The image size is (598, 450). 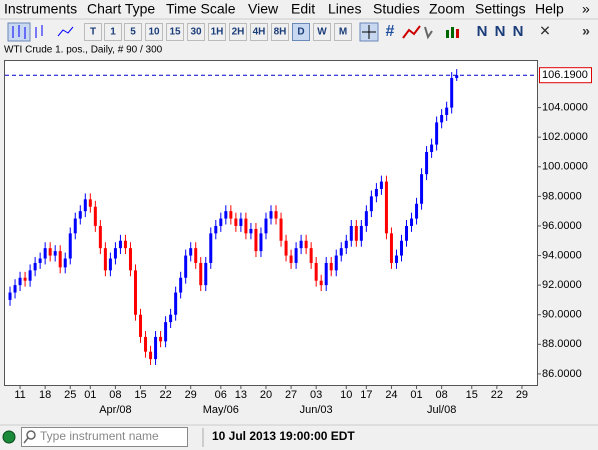 What do you see at coordinates (263, 9) in the screenshot?
I see `menu-item: View` at bounding box center [263, 9].